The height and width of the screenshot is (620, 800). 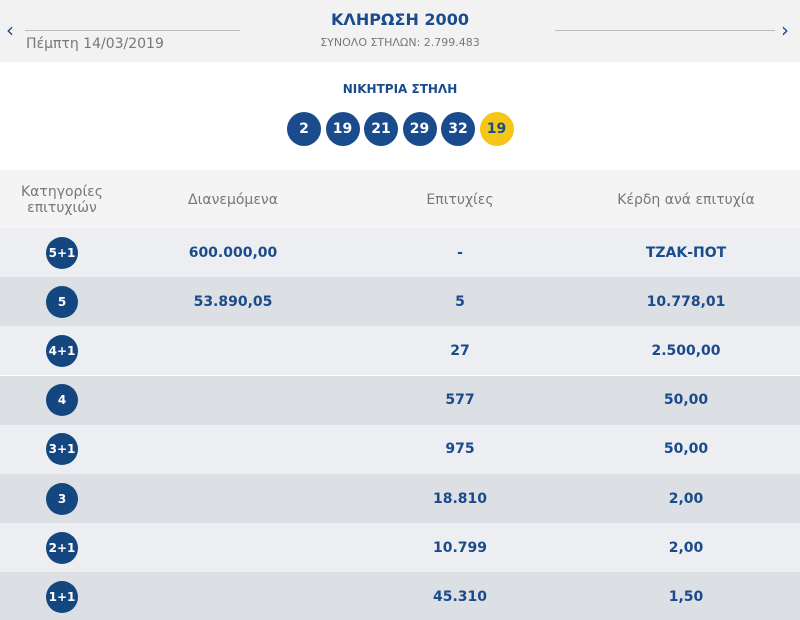 What do you see at coordinates (400, 199) in the screenshot?
I see `table-header` at bounding box center [400, 199].